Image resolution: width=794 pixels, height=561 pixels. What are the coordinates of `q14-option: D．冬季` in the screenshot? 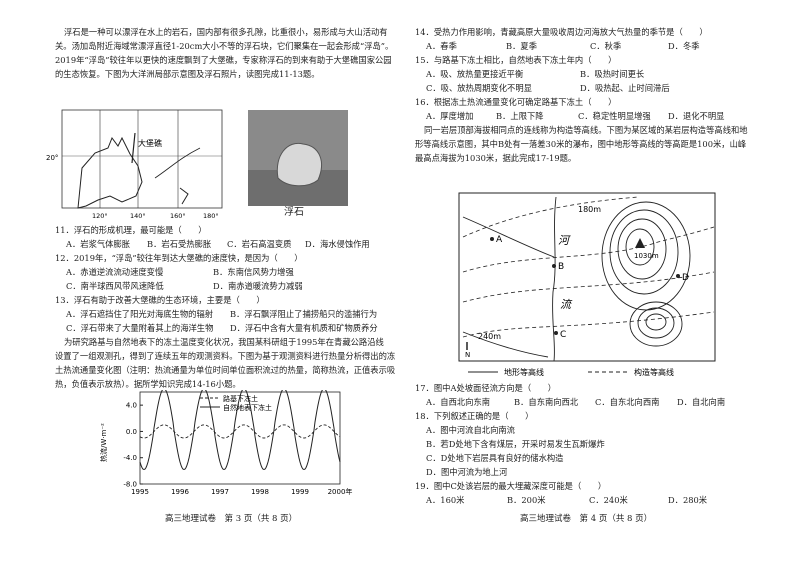 It's located at (684, 46).